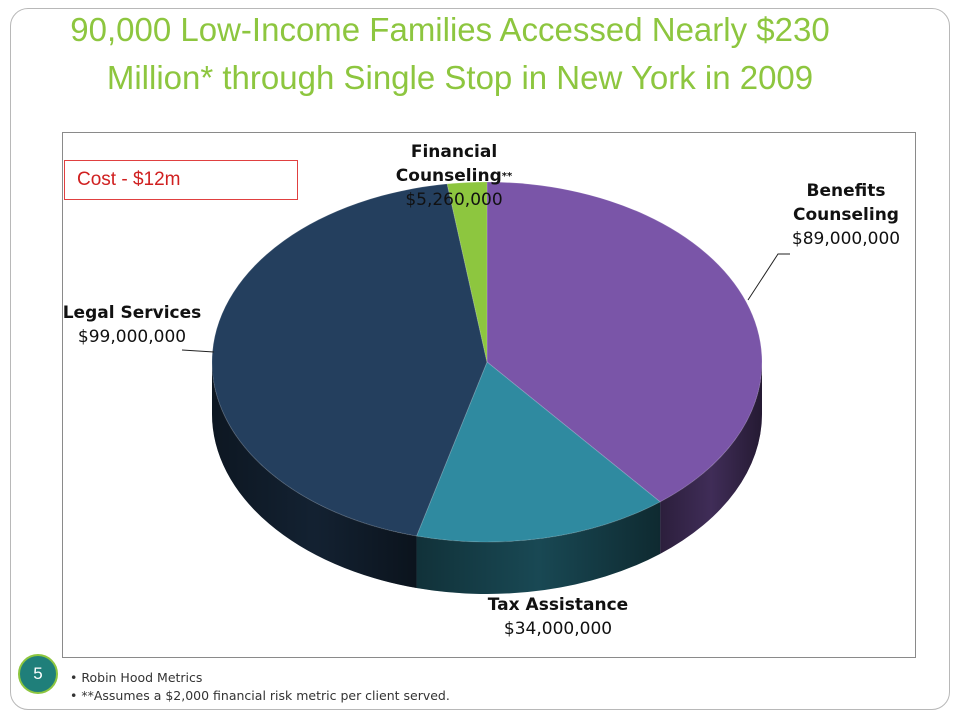  Describe the element at coordinates (132, 313) in the screenshot. I see `slice-name-2-0: Legal Services` at that location.